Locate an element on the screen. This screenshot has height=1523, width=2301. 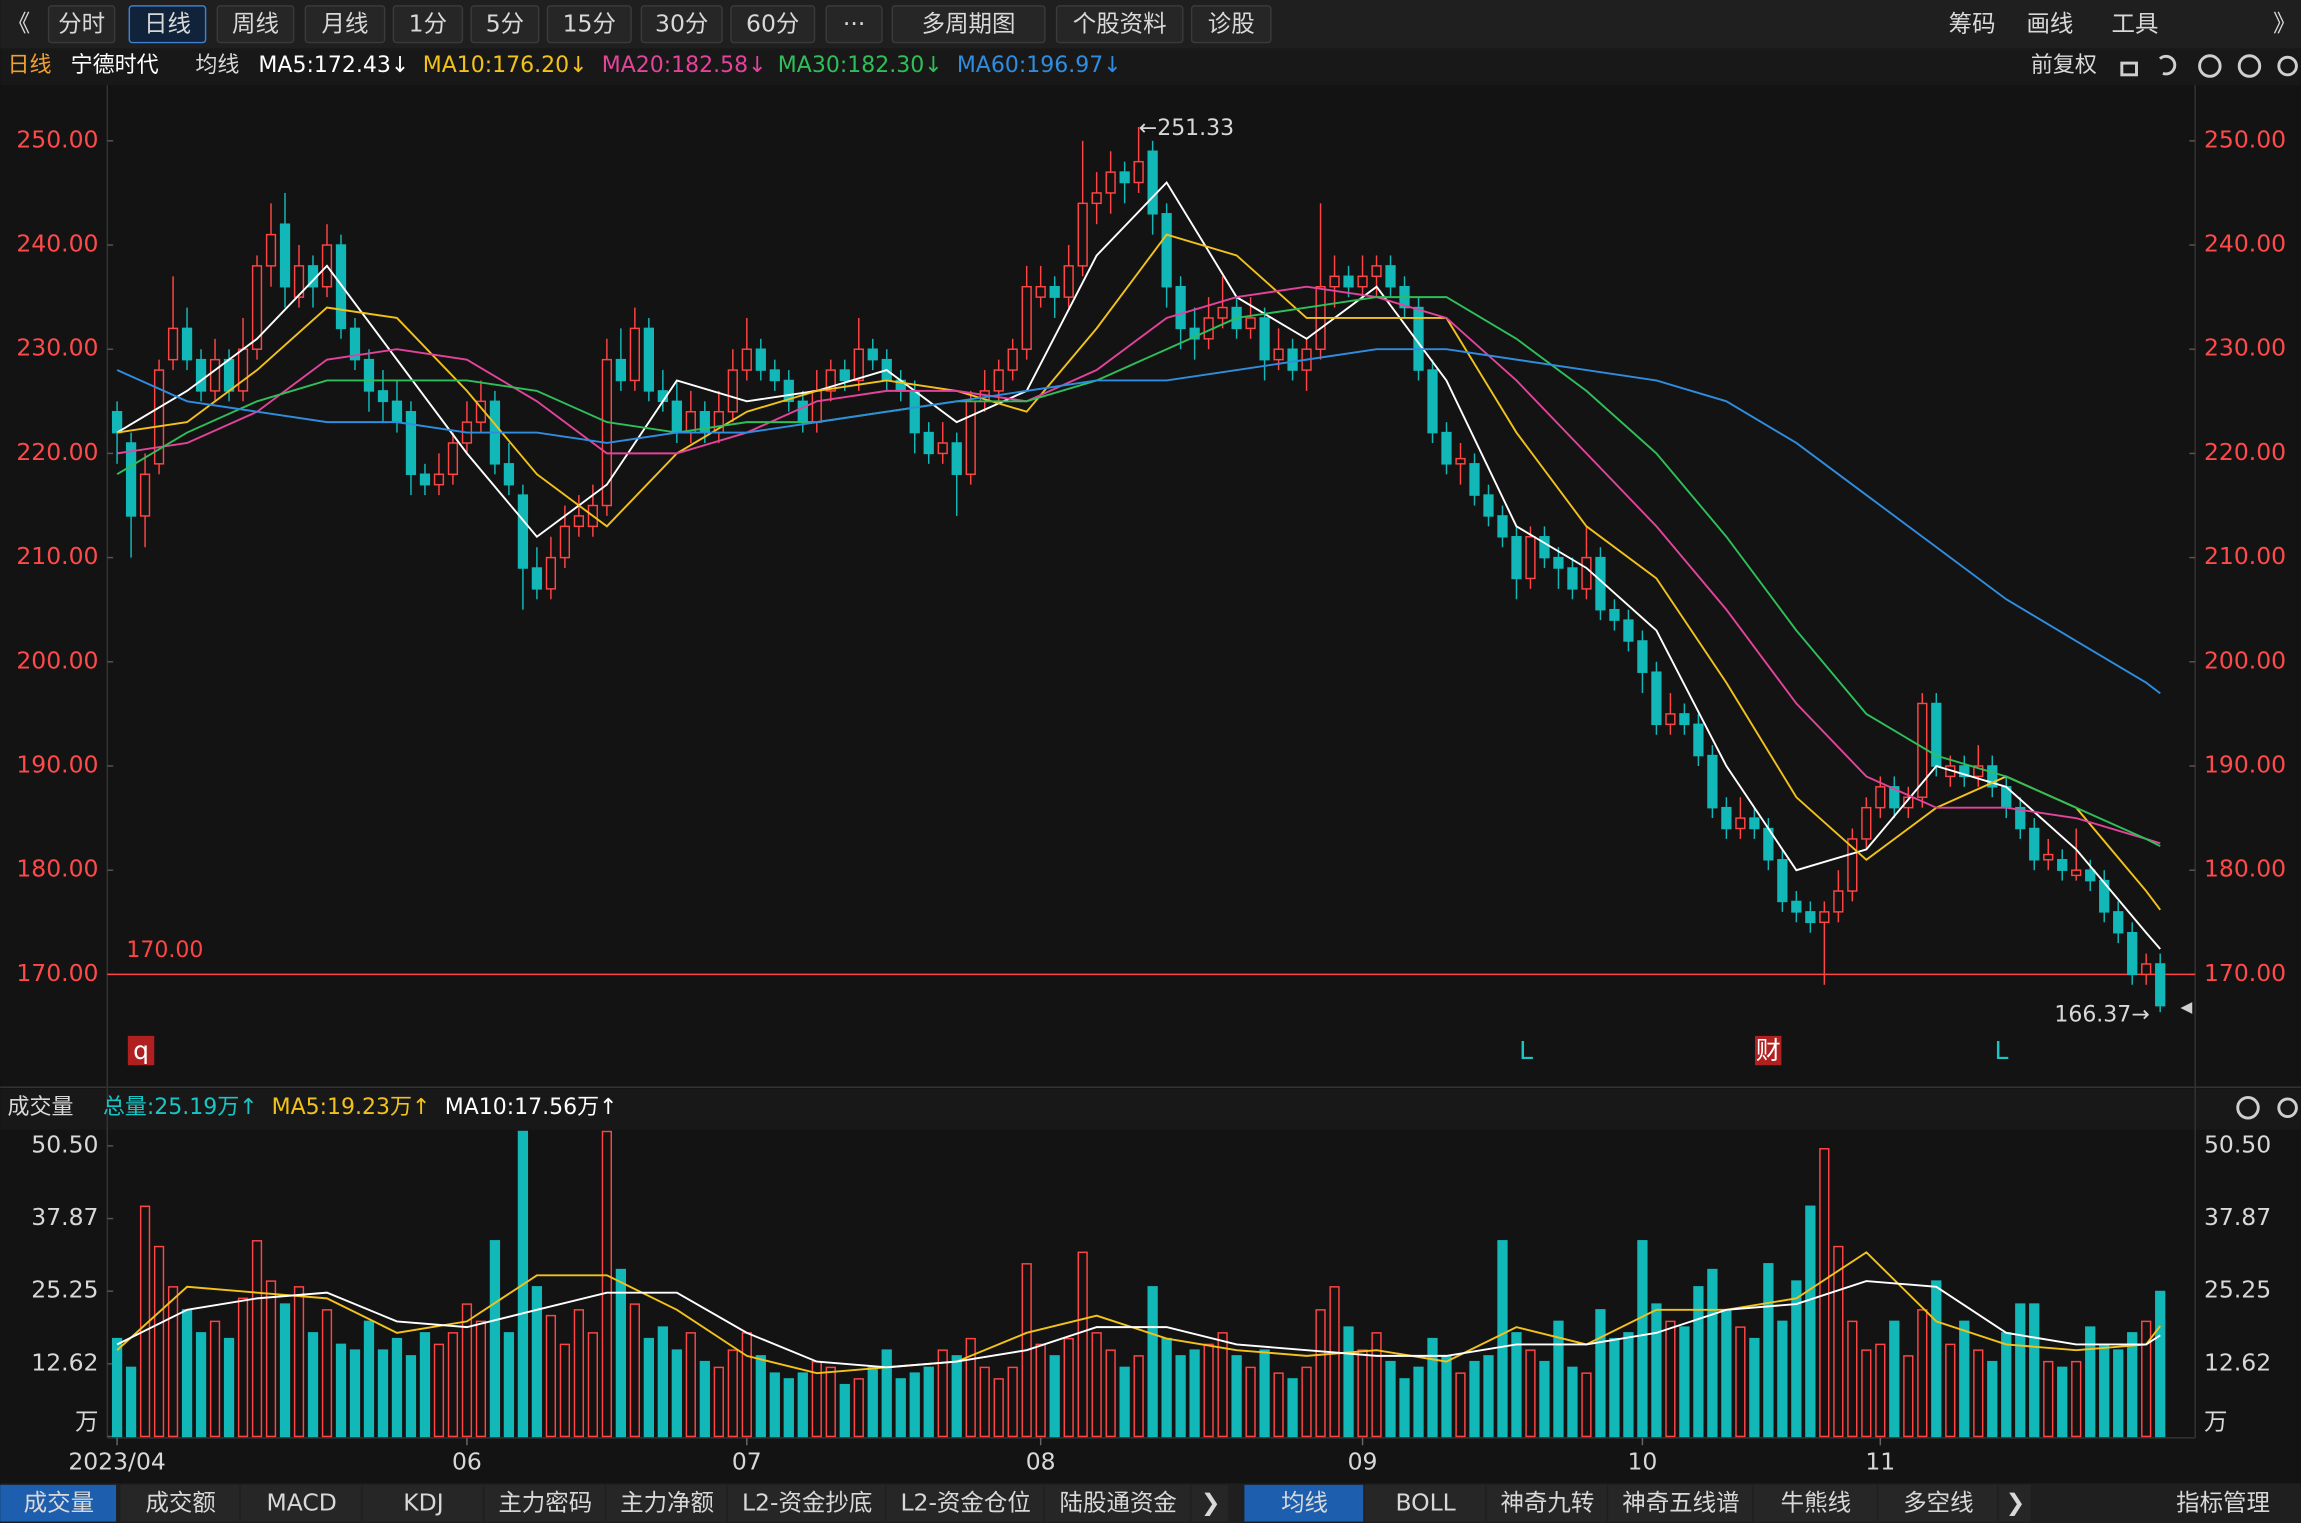
event-marker: q is located at coordinates (141, 1050).